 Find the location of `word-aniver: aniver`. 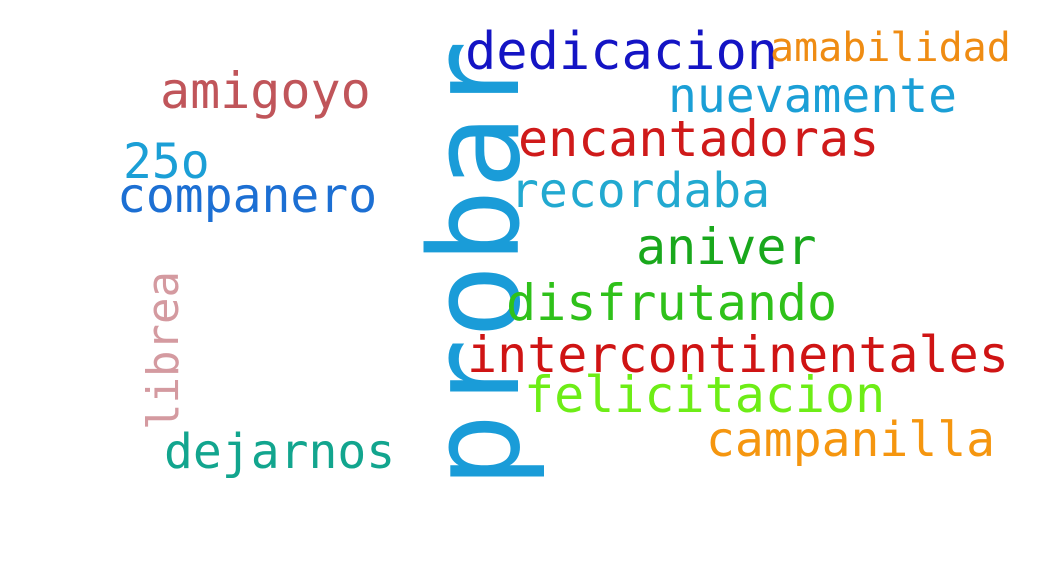

word-aniver: aniver is located at coordinates (726, 247).